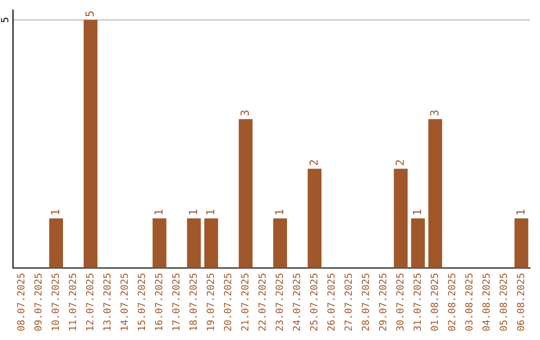 The height and width of the screenshot is (340, 540). I want to click on data-label: 5, so click(90, 13).